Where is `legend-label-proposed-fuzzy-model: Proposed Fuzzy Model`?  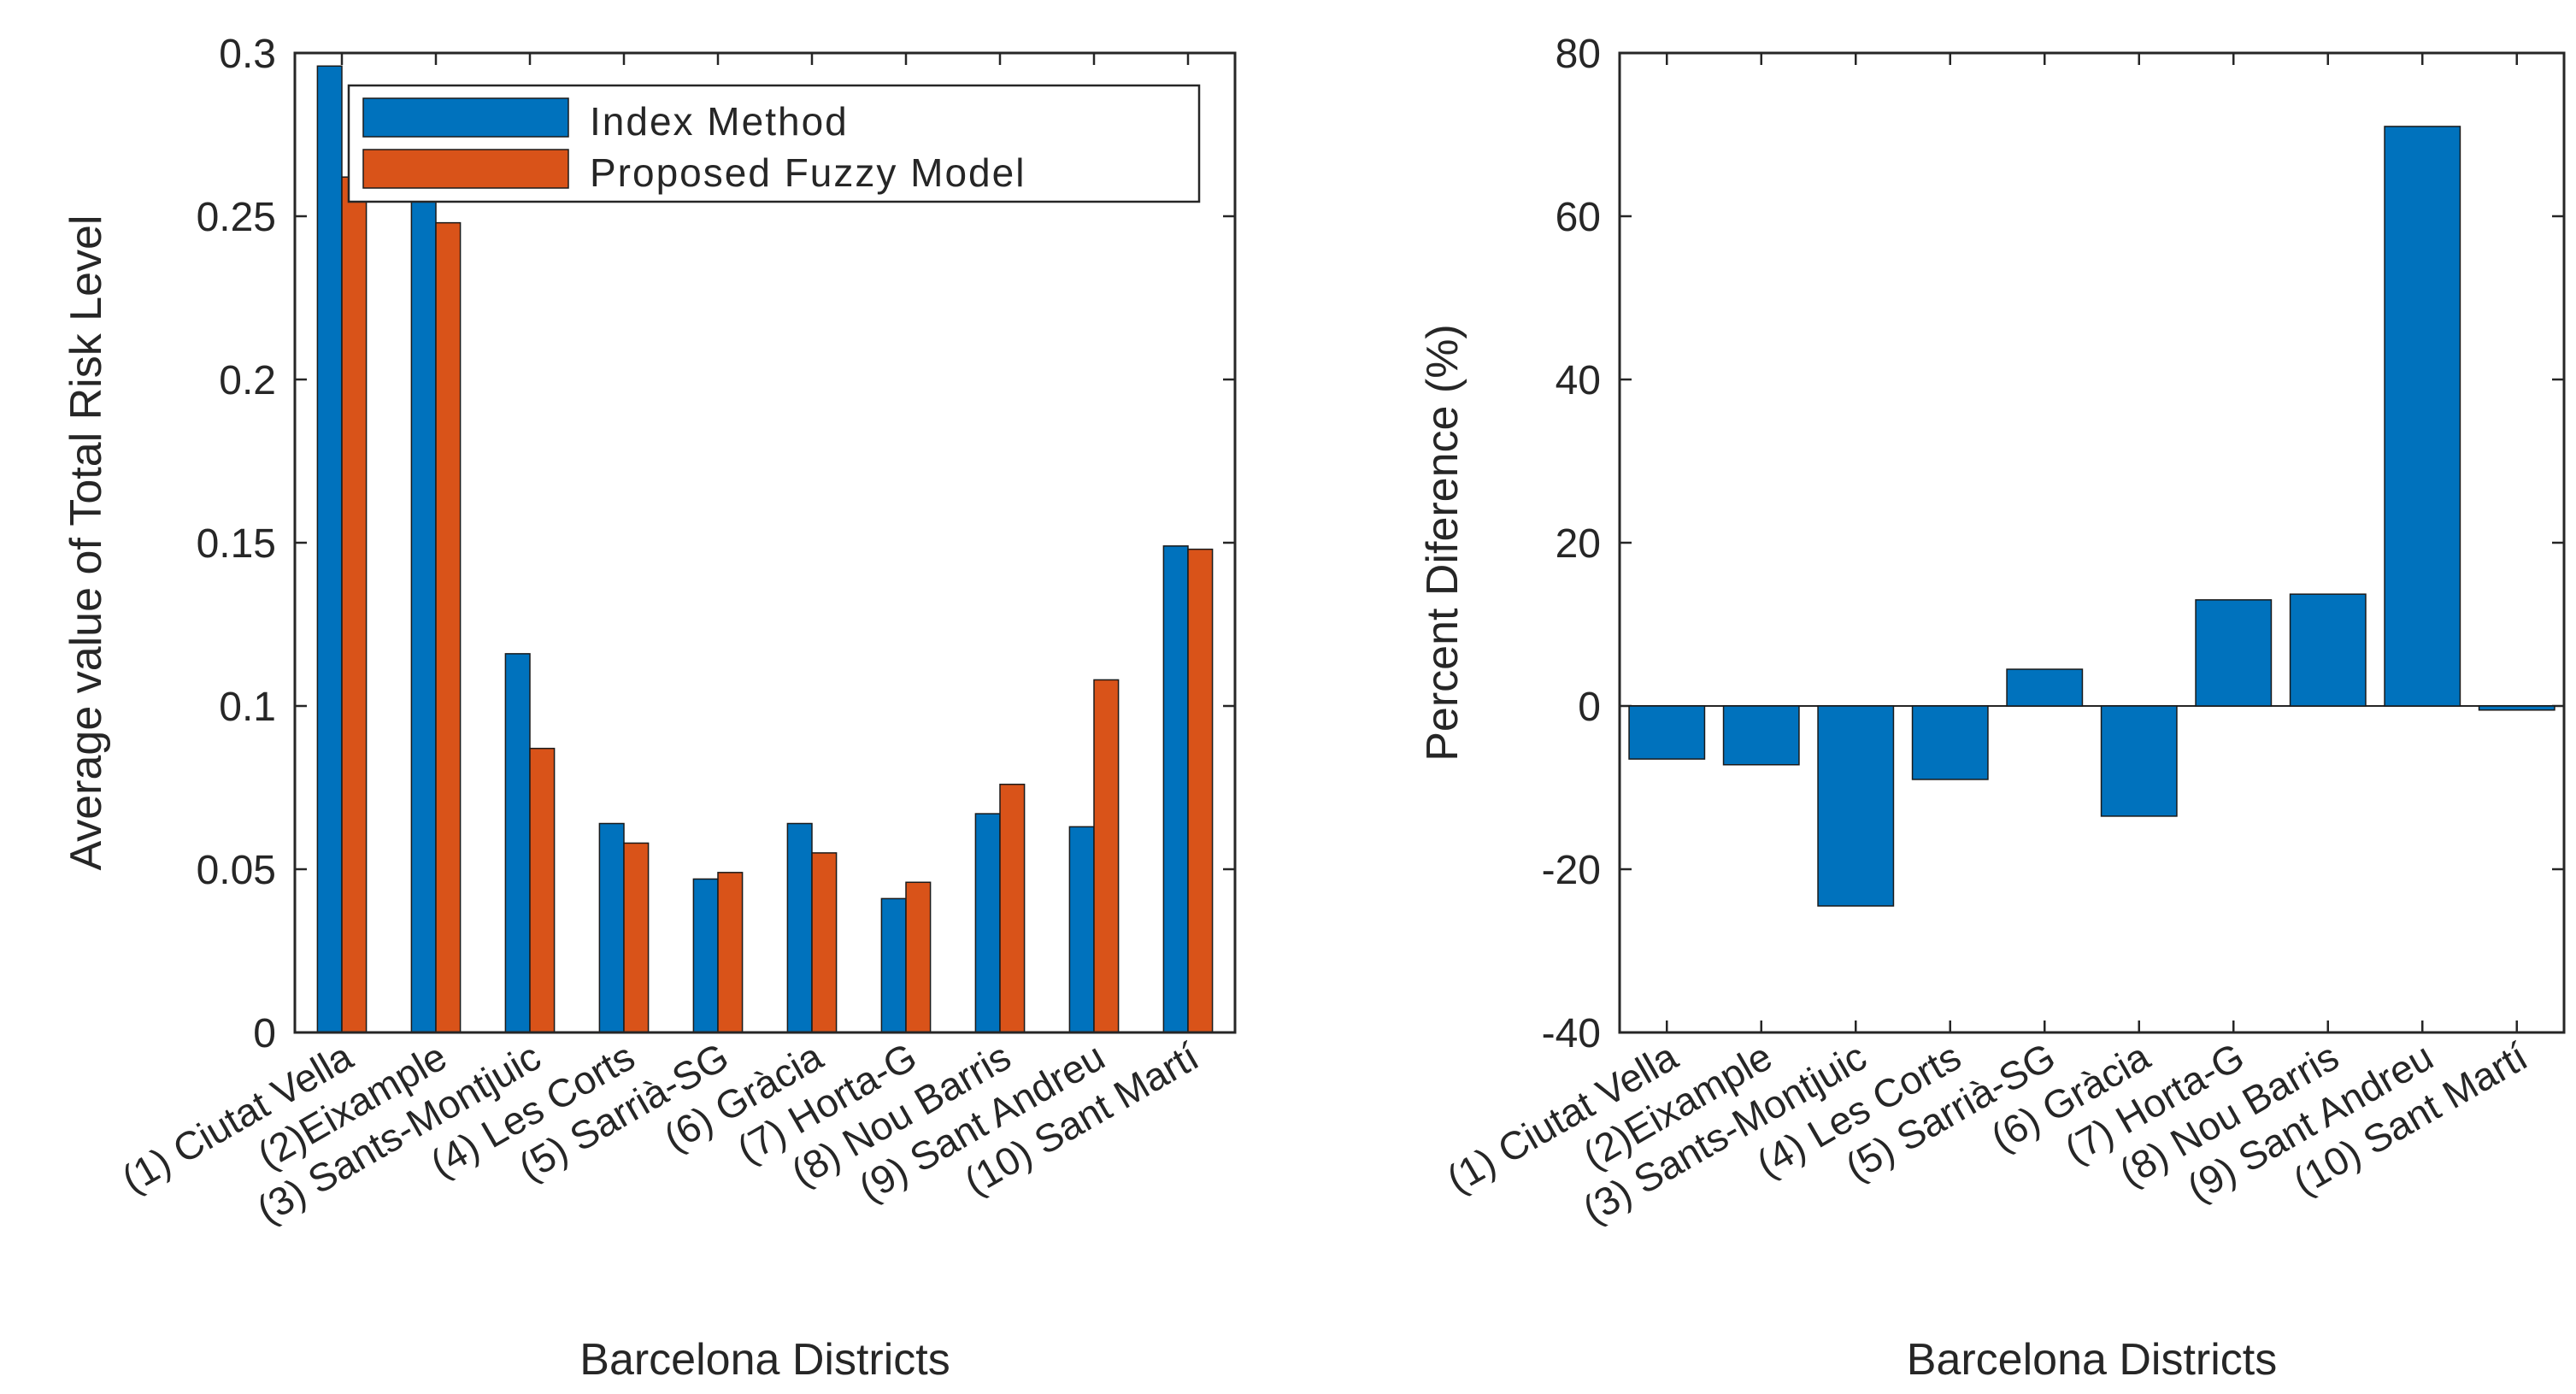
legend-label-proposed-fuzzy-model: Proposed Fuzzy Model is located at coordinates (808, 172).